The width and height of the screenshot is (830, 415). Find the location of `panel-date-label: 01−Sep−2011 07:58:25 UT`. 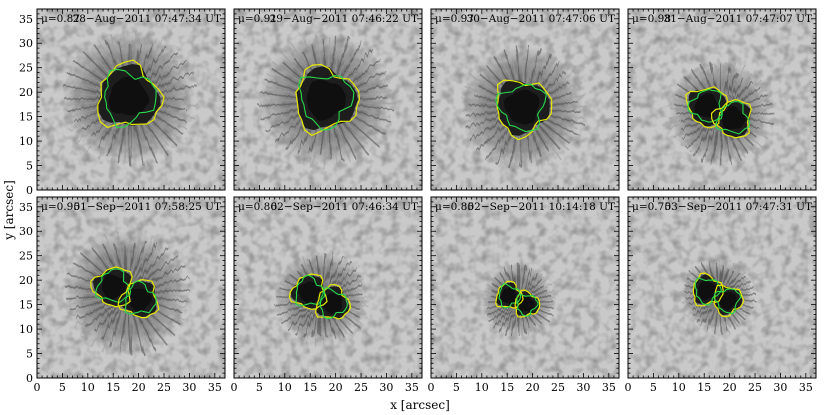

panel-date-label: 01−Sep−2011 07:58:25 UT is located at coordinates (148, 207).